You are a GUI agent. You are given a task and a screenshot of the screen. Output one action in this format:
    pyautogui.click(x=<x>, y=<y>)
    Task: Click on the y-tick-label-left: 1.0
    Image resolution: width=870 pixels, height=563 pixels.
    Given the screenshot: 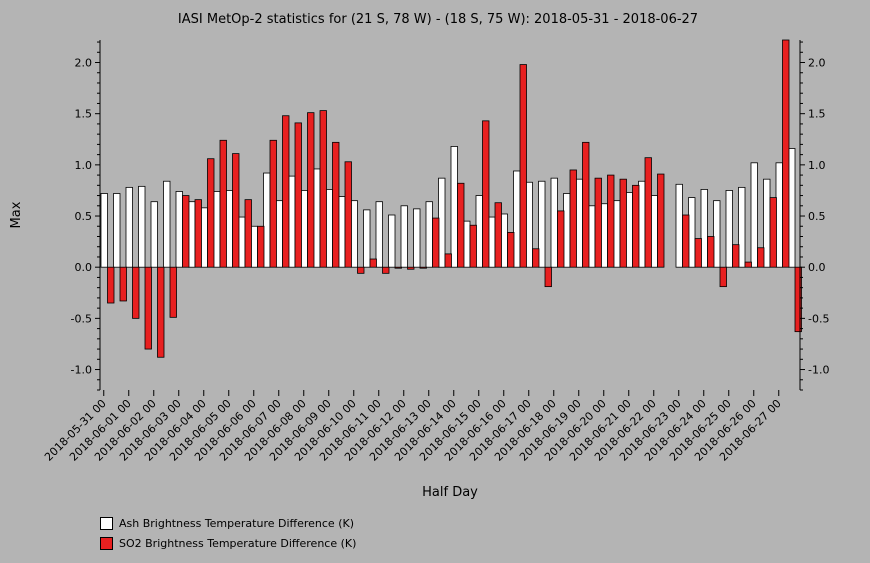 What is the action you would take?
    pyautogui.click(x=84, y=165)
    